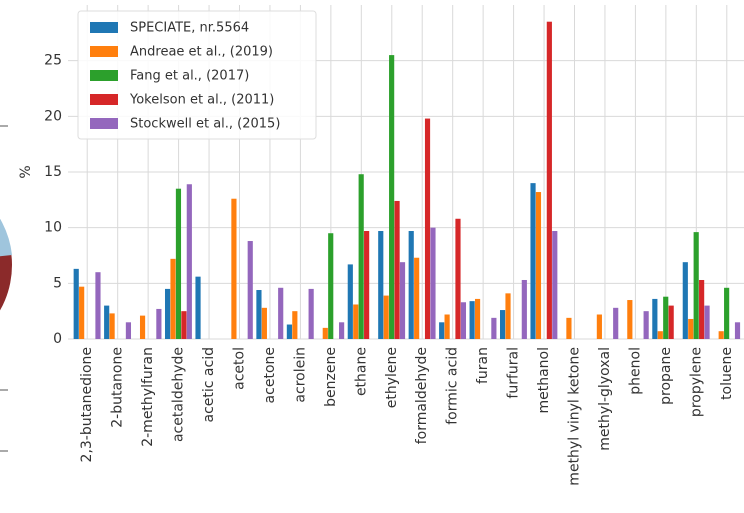 Image resolution: width=744 pixels, height=513 pixels. I want to click on y-tick-label: 5, so click(57, 283).